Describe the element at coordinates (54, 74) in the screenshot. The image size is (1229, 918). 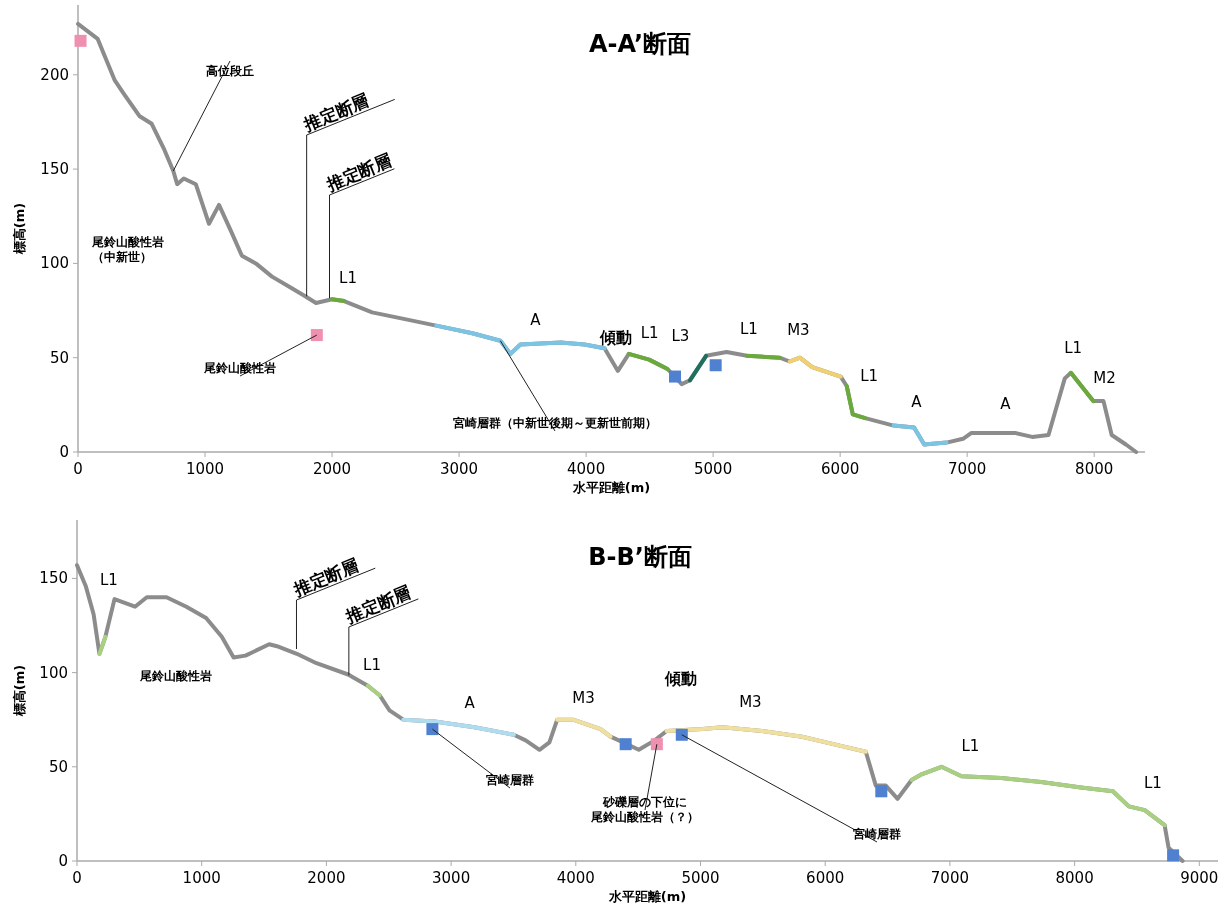
I see `y-tick-label: 200` at that location.